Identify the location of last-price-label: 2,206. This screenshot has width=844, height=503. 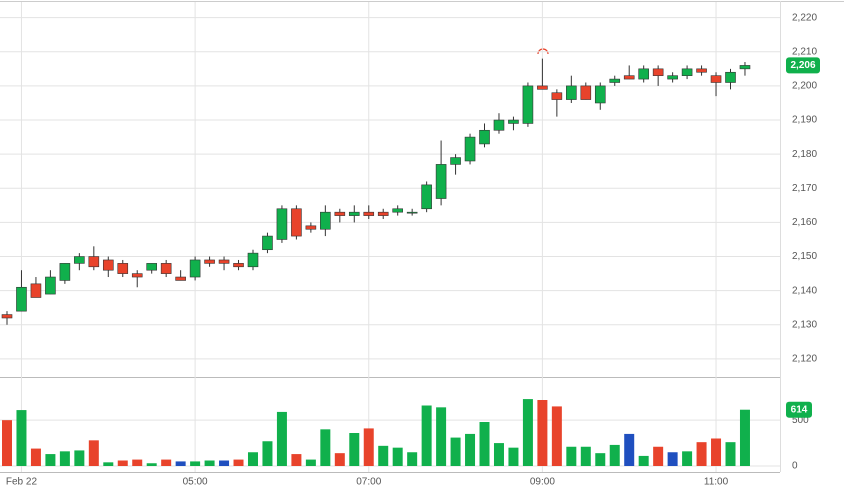
(802, 65).